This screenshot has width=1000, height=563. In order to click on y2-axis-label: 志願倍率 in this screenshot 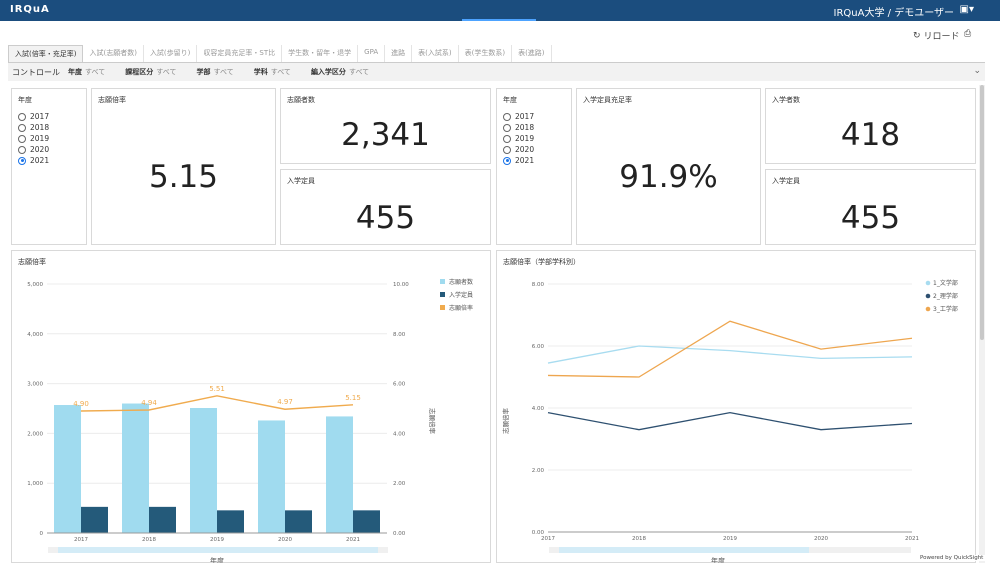, I will do `click(432, 421)`.